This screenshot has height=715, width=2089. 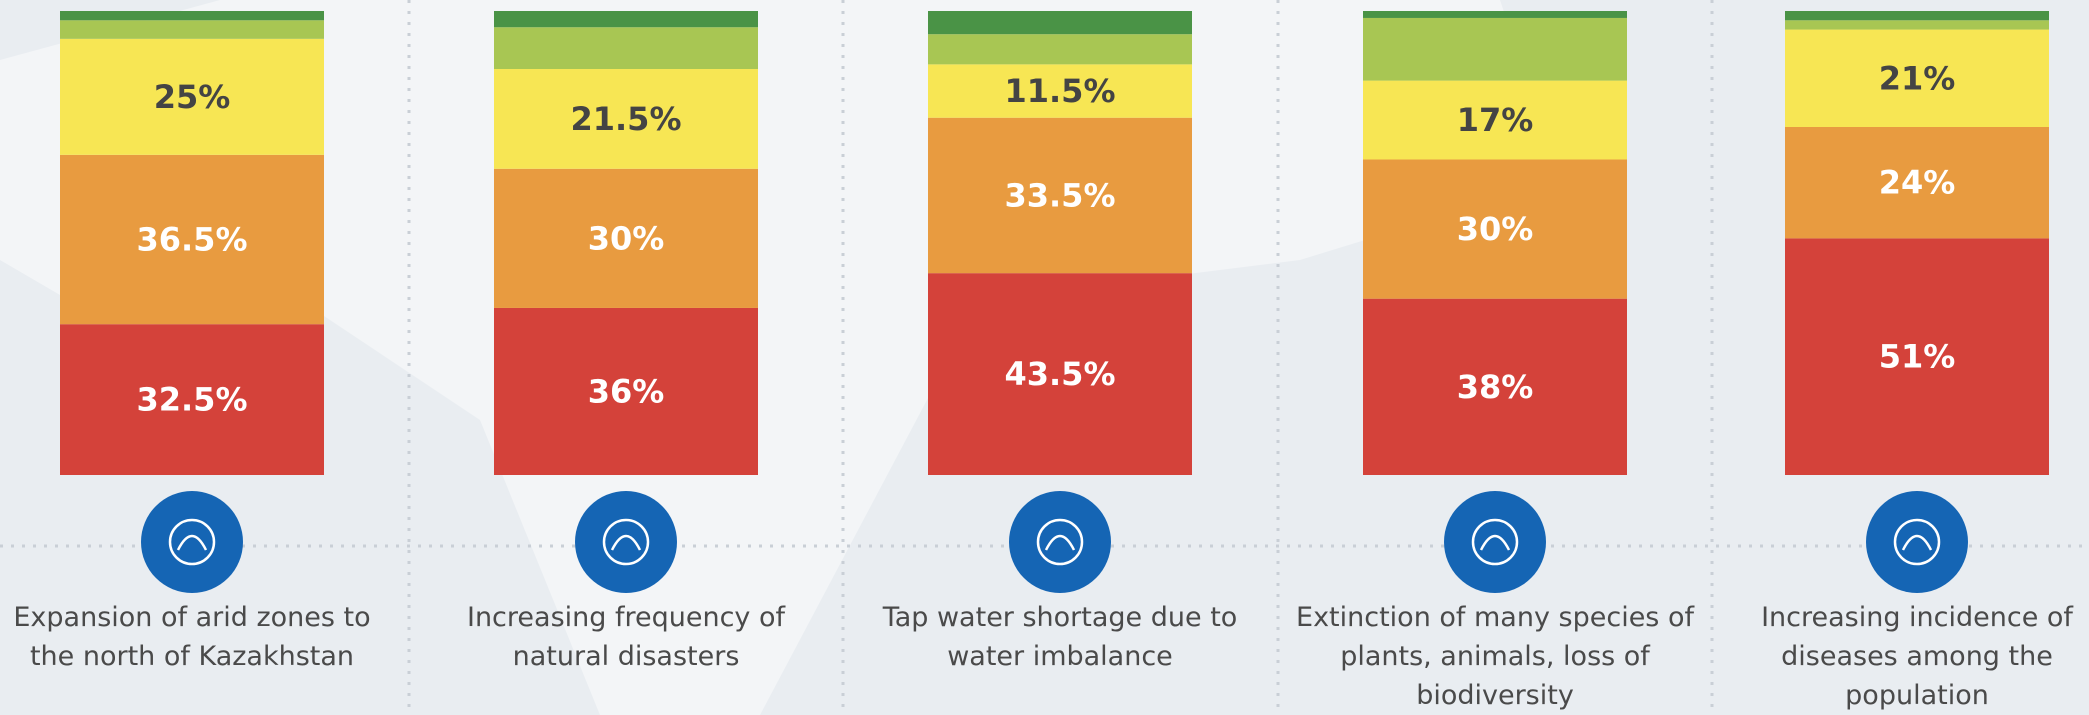 I want to click on value-label: 32.5%, so click(x=191, y=400).